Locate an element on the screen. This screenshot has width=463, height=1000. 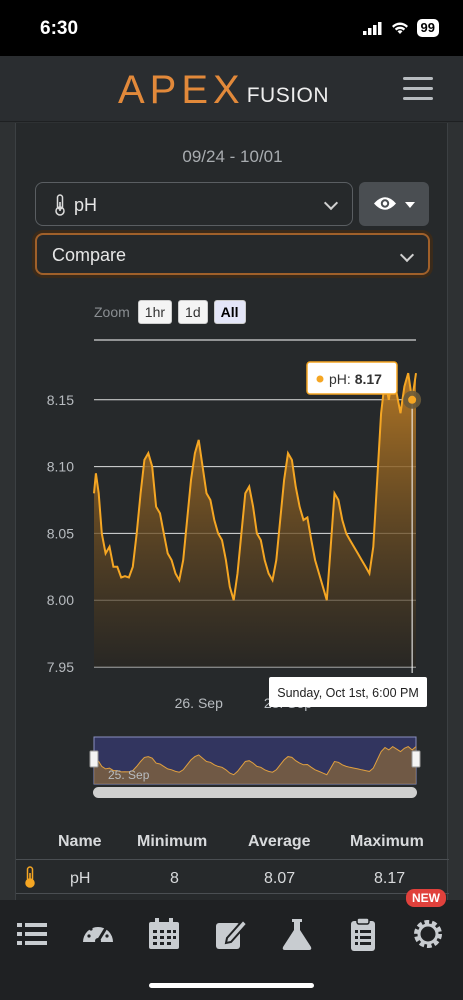
probe-select: pH is located at coordinates (194, 204).